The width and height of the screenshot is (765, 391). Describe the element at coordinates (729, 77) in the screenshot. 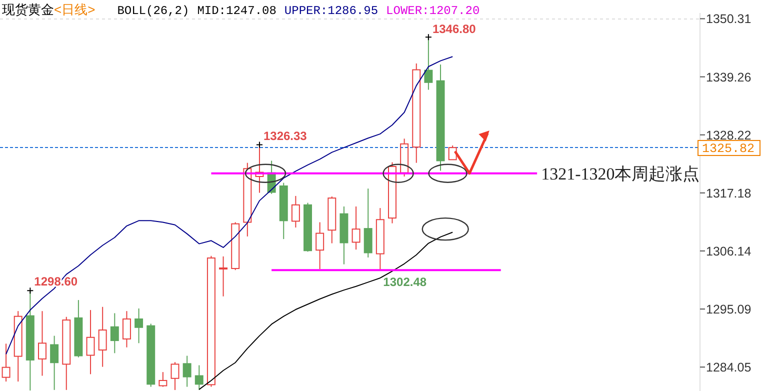

I see `y-tick-label: 1339.26` at that location.